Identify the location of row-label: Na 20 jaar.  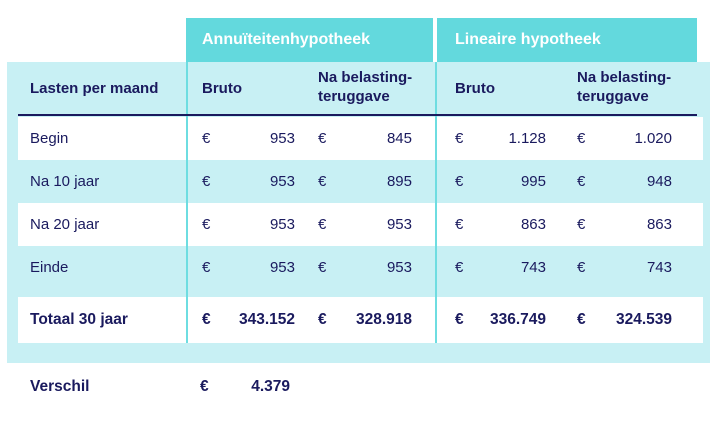
(65, 224).